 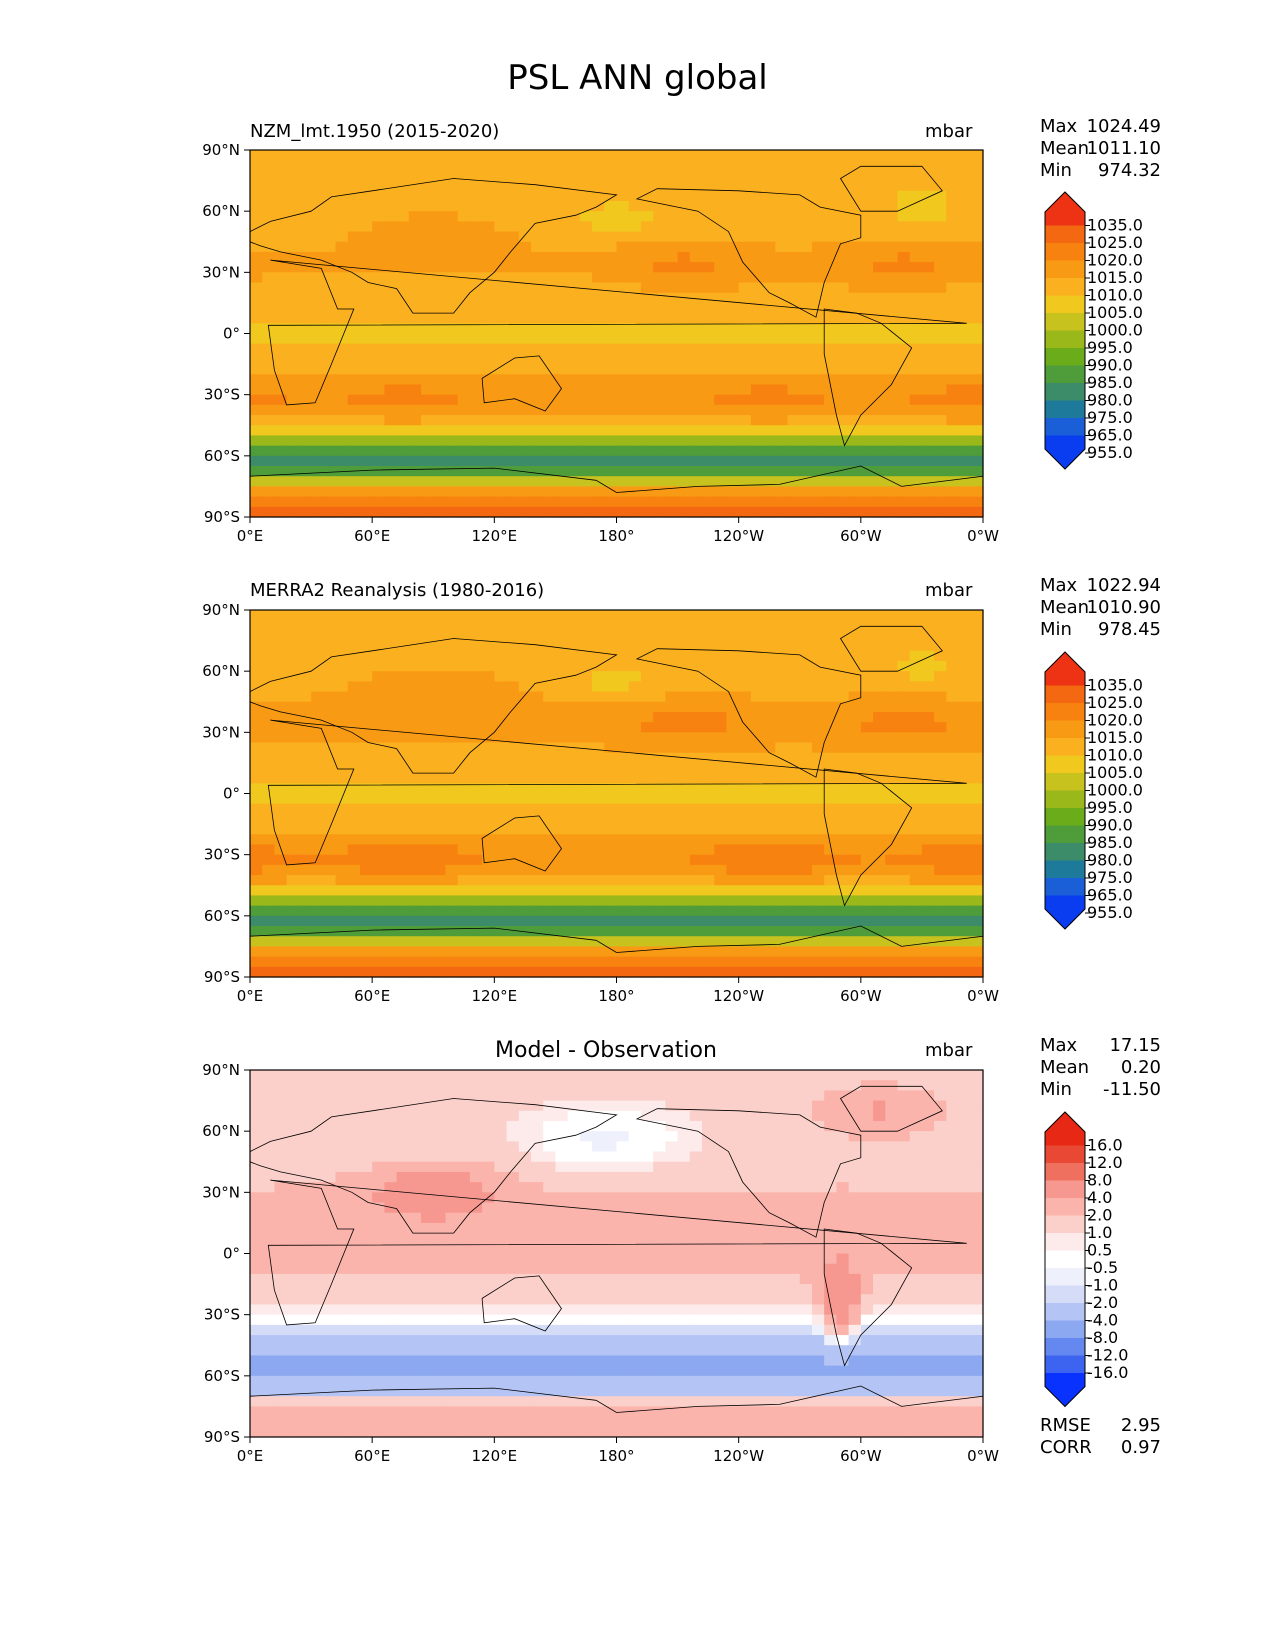 What do you see at coordinates (1059, 1045) in the screenshot?
I see `stat-max-label: Max` at bounding box center [1059, 1045].